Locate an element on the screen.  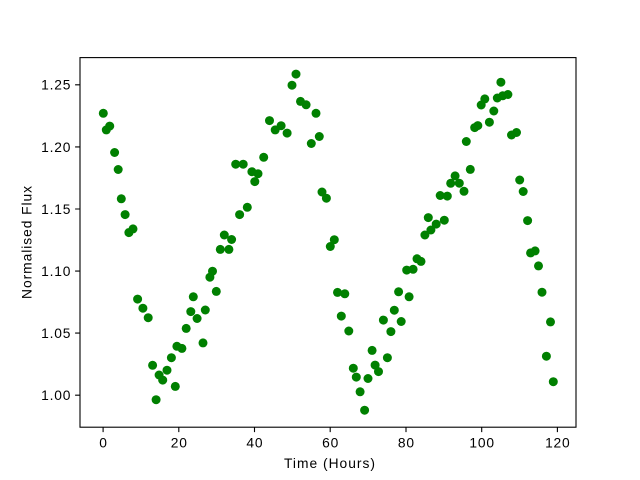
svg-text: Normalised Flux is located at coordinates (27, 242).